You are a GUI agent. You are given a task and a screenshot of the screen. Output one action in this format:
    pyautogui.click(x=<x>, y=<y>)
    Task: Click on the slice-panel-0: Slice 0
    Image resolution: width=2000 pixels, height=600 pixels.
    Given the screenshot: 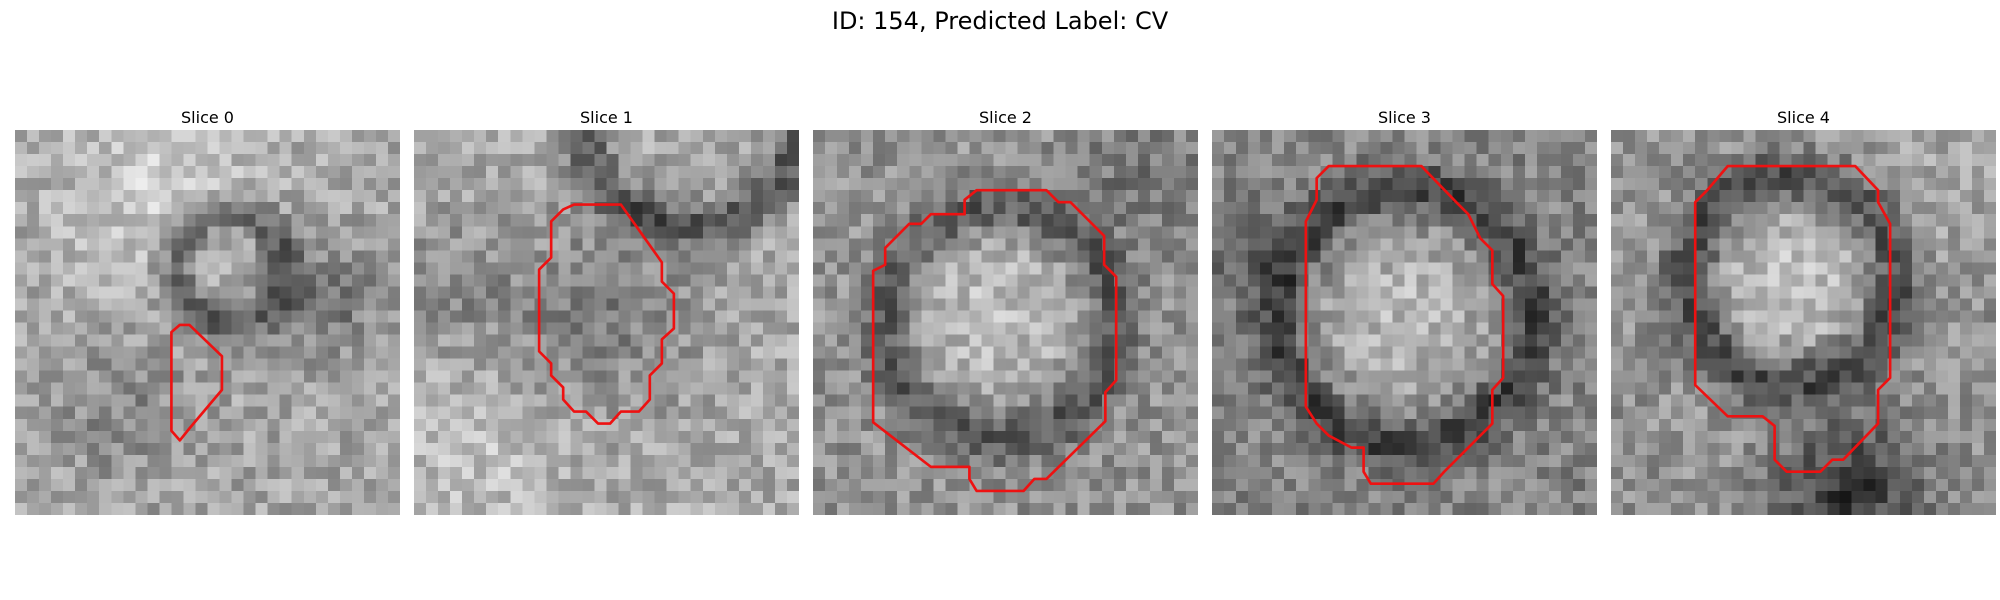 What is the action you would take?
    pyautogui.click(x=207, y=311)
    